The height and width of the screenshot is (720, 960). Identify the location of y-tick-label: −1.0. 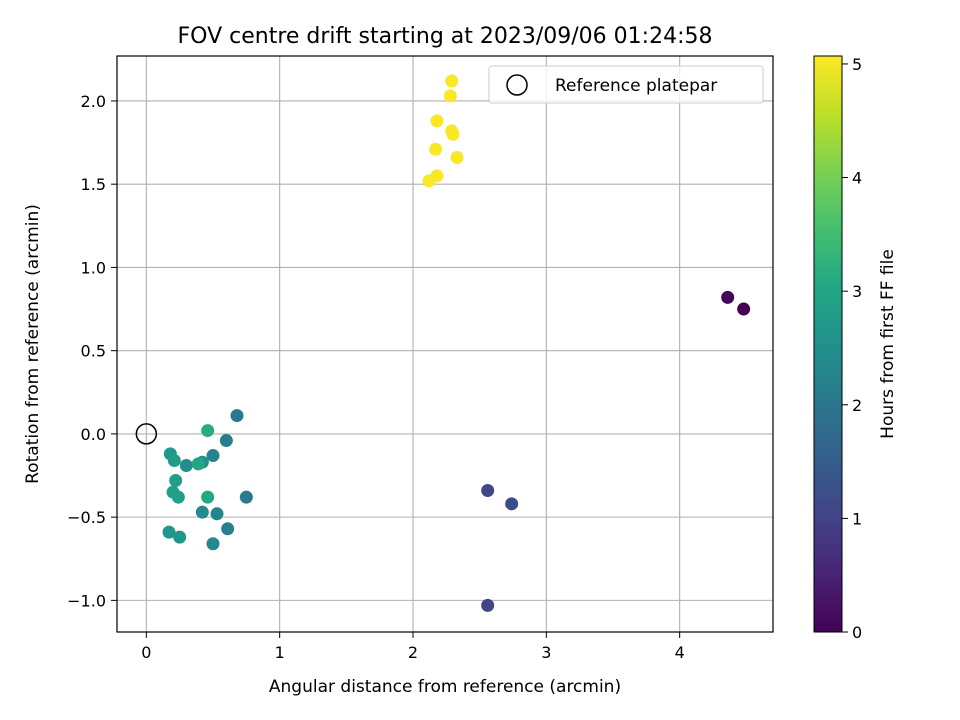
(86, 600).